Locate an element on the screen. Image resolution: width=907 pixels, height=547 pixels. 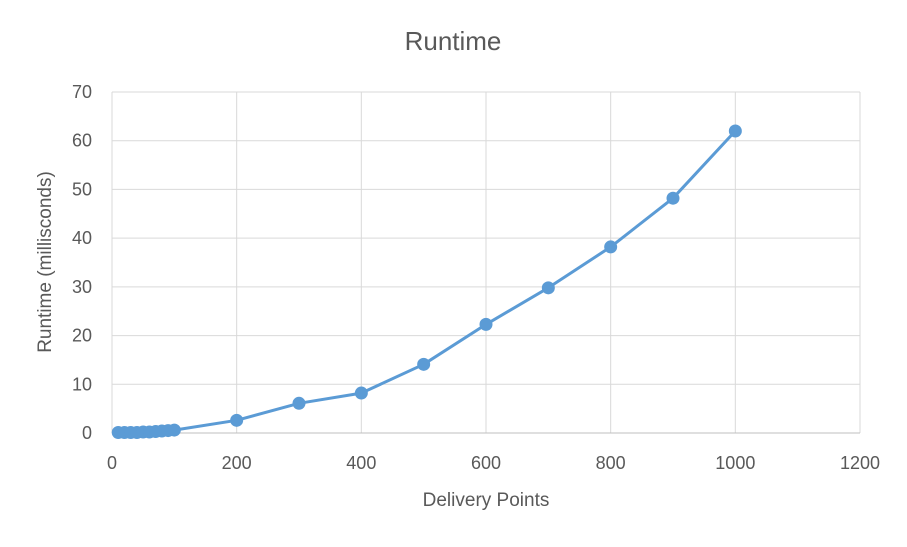
x-tick-label: 600 is located at coordinates (486, 463).